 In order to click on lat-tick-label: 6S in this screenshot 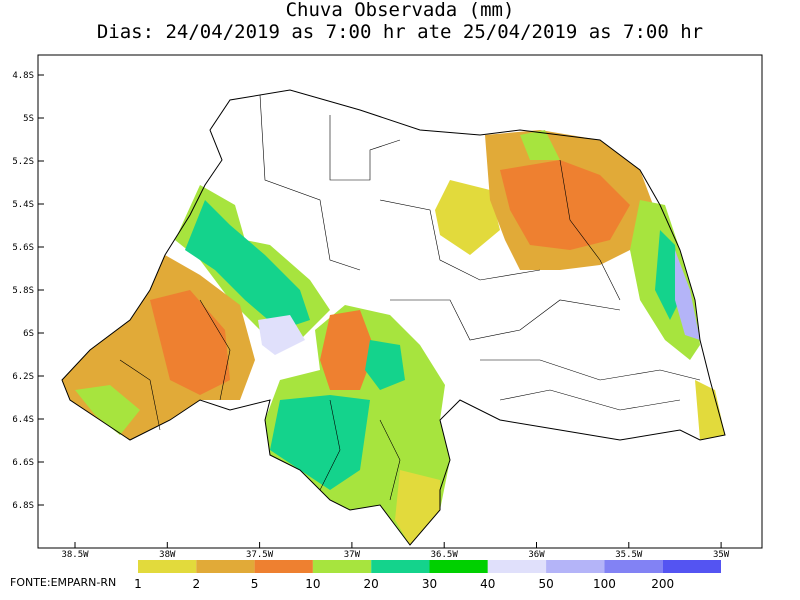, I will do `click(28, 334)`.